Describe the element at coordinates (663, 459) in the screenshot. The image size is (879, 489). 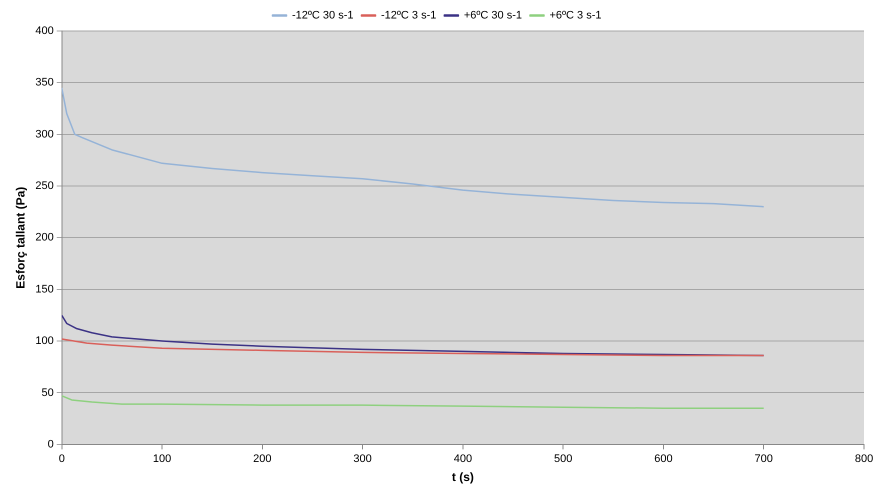
I see `x-tick-label: 600` at that location.